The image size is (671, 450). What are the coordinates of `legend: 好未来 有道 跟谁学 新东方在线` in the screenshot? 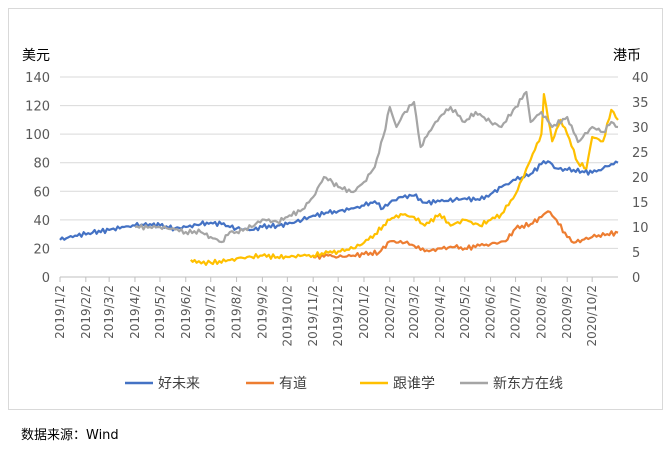 It's located at (344, 384).